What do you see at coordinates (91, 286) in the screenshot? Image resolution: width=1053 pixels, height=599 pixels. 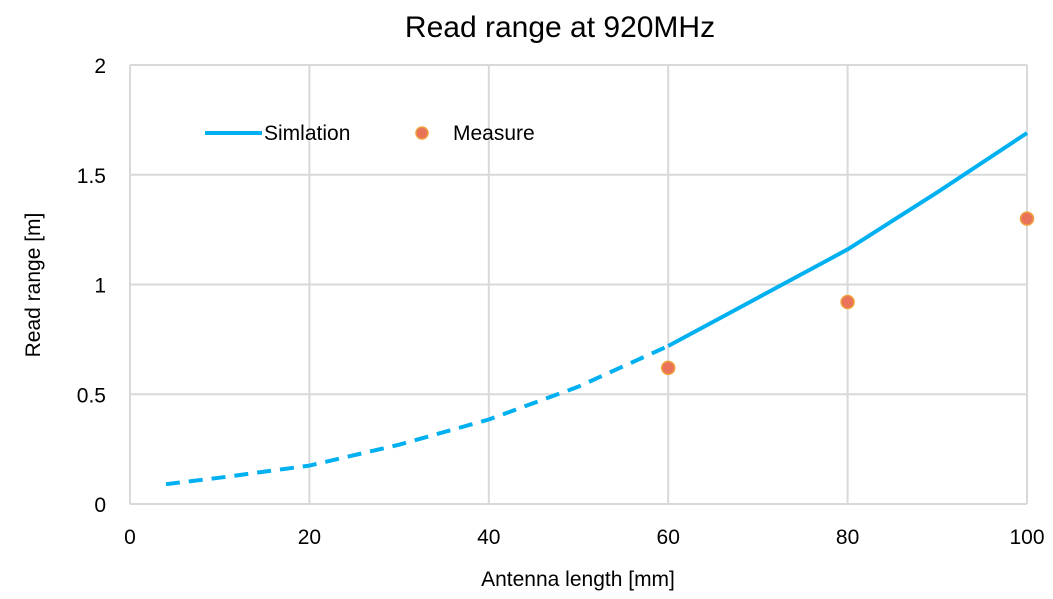 I see `y-axis-ticks: 0 0.5 1 1.5 2` at bounding box center [91, 286].